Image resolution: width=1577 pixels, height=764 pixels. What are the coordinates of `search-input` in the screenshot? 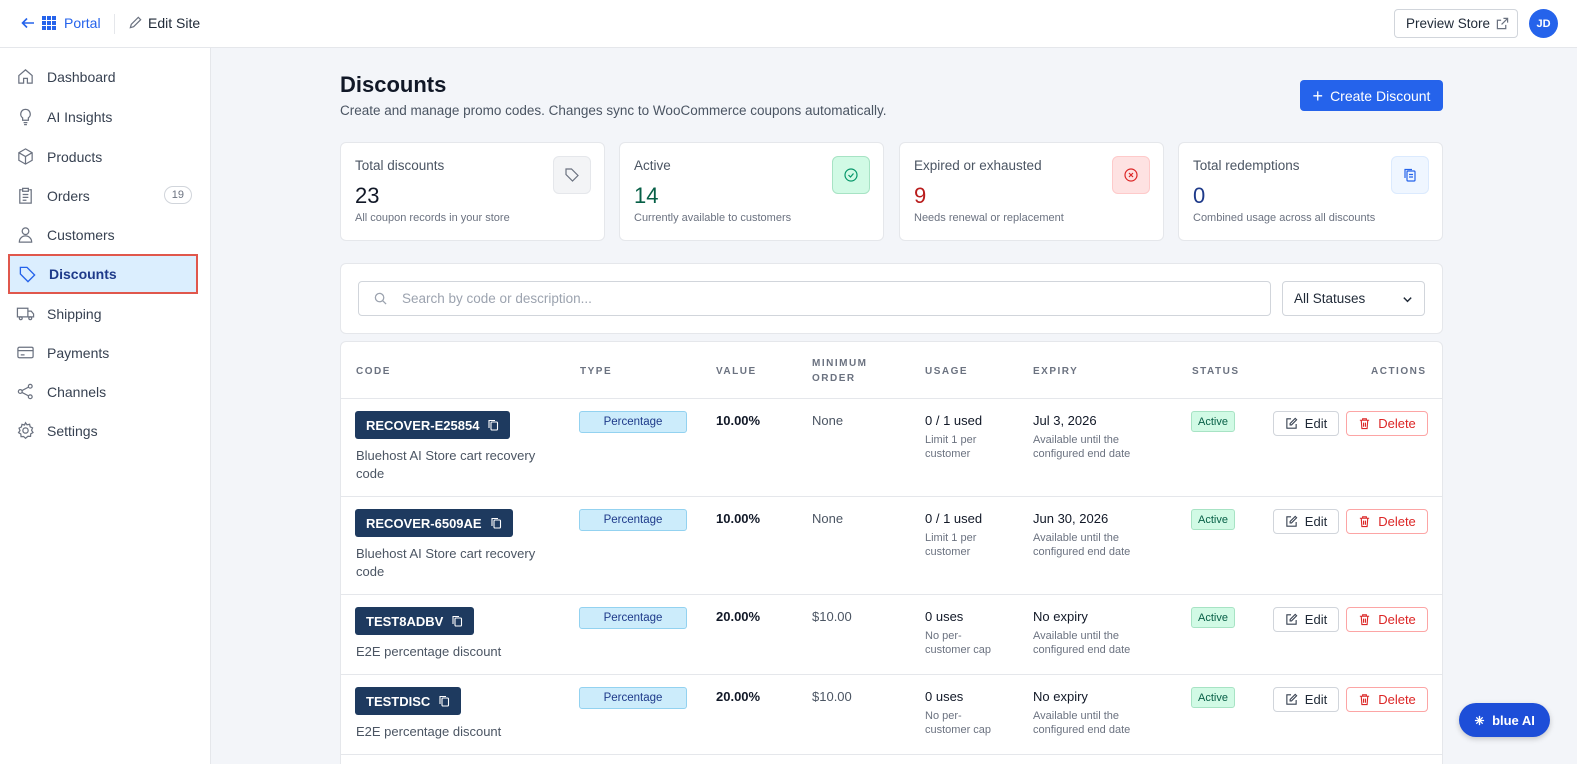 It's located at (832, 298).